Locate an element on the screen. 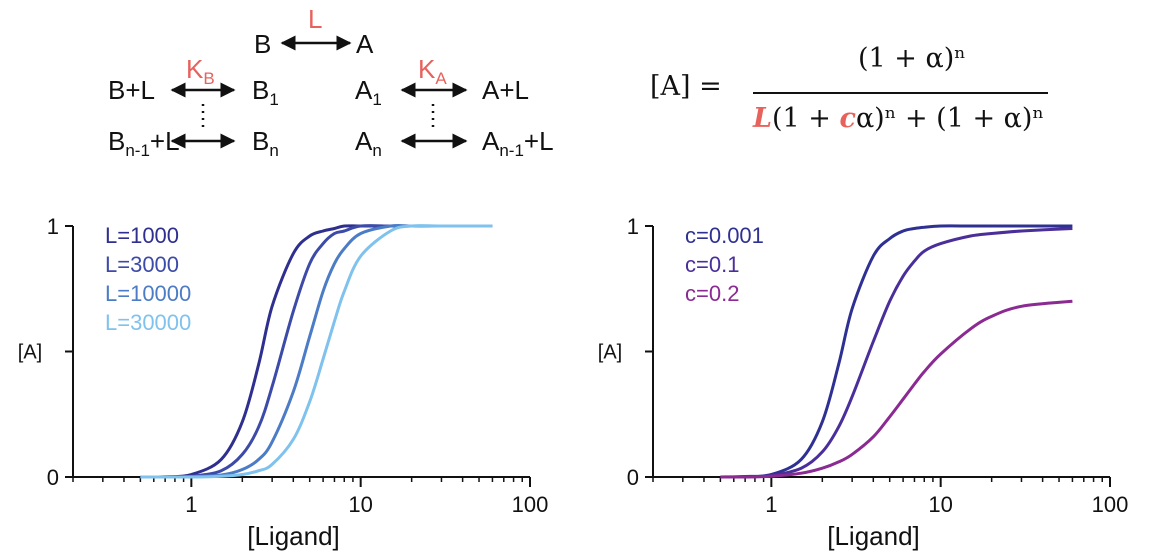  equation-L: L is located at coordinates (762, 118).